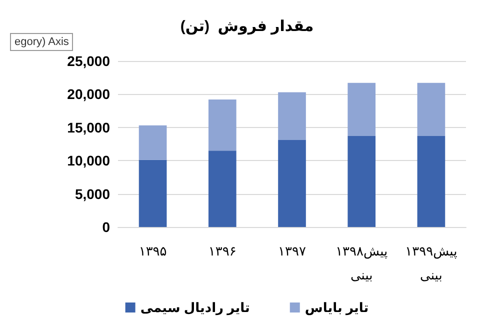 The image size is (494, 335). Describe the element at coordinates (152, 251) in the screenshot. I see `x-tick-label: ۱۳۹۵` at that location.